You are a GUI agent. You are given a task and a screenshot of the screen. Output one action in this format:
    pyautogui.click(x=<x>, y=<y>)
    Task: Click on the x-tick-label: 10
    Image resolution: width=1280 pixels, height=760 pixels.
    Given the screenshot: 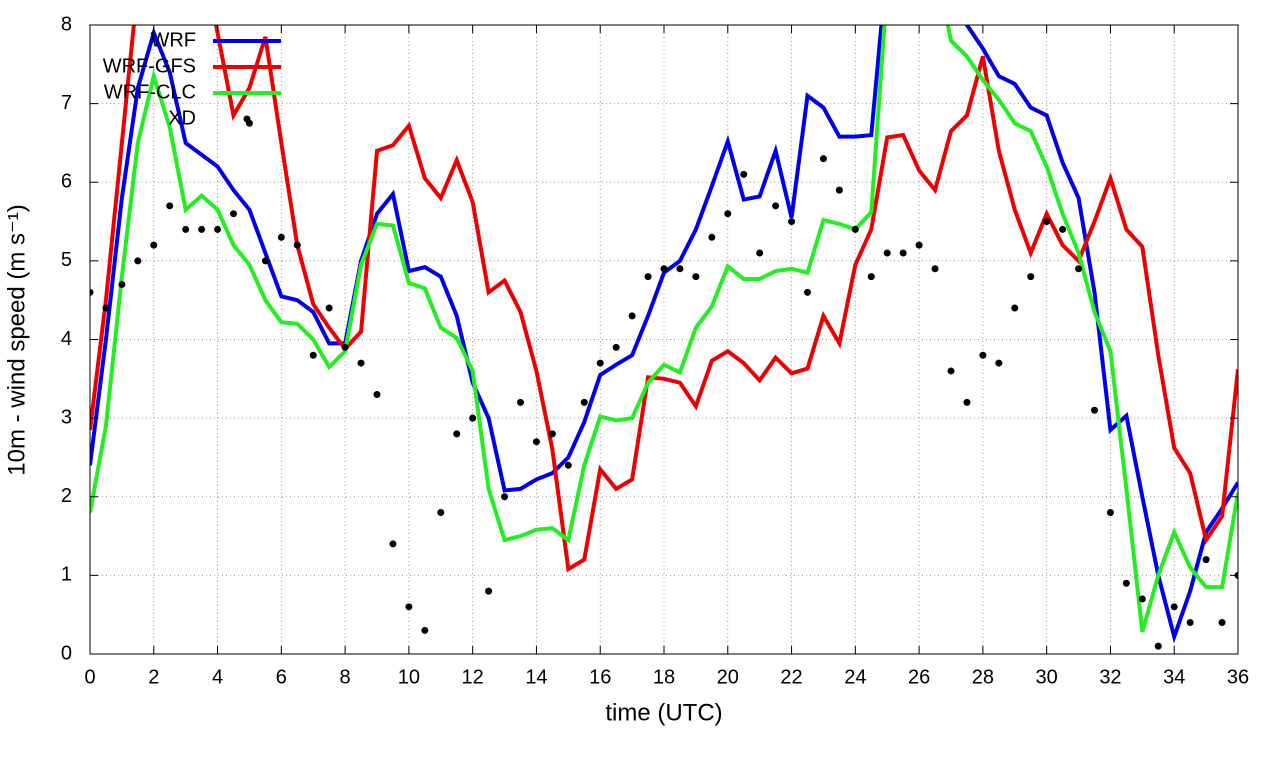 What is the action you would take?
    pyautogui.click(x=409, y=677)
    